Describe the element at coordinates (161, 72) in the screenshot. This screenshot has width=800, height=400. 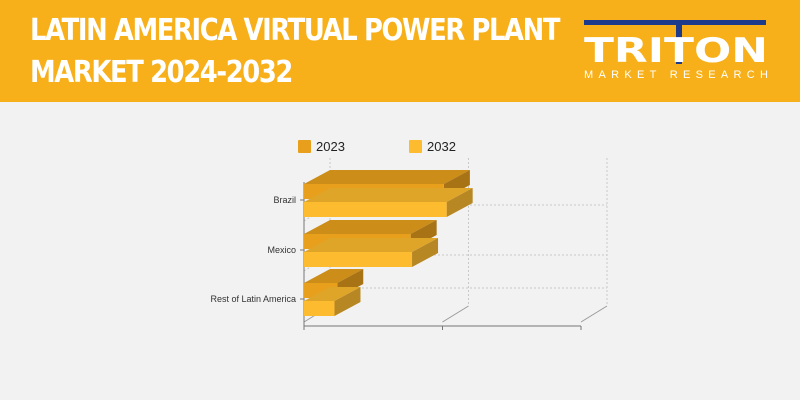
I see `title-line-2: MARKET 2024-2032` at that location.